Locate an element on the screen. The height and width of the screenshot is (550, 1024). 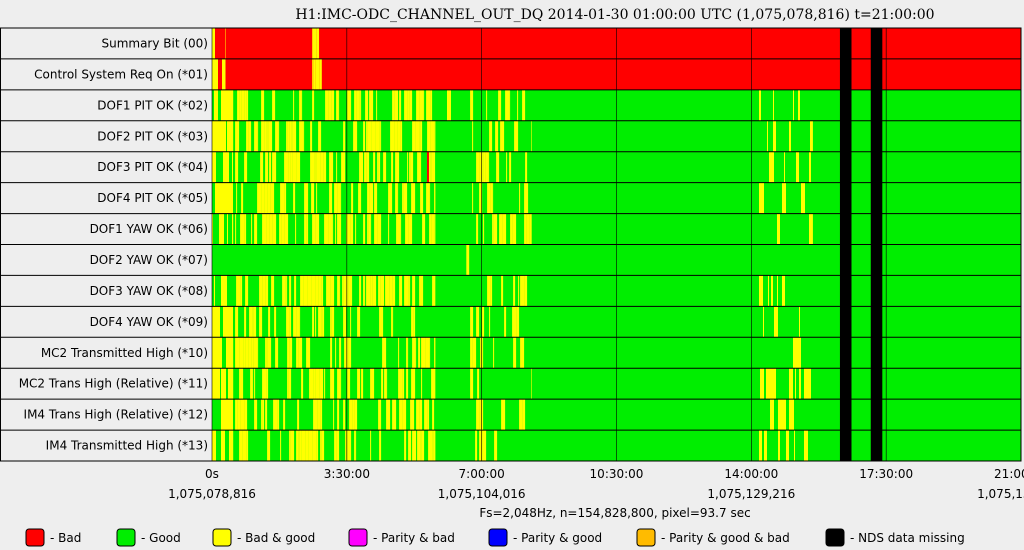
row-label: MC2 Trans High (Relative) (*11) is located at coordinates (113, 384).